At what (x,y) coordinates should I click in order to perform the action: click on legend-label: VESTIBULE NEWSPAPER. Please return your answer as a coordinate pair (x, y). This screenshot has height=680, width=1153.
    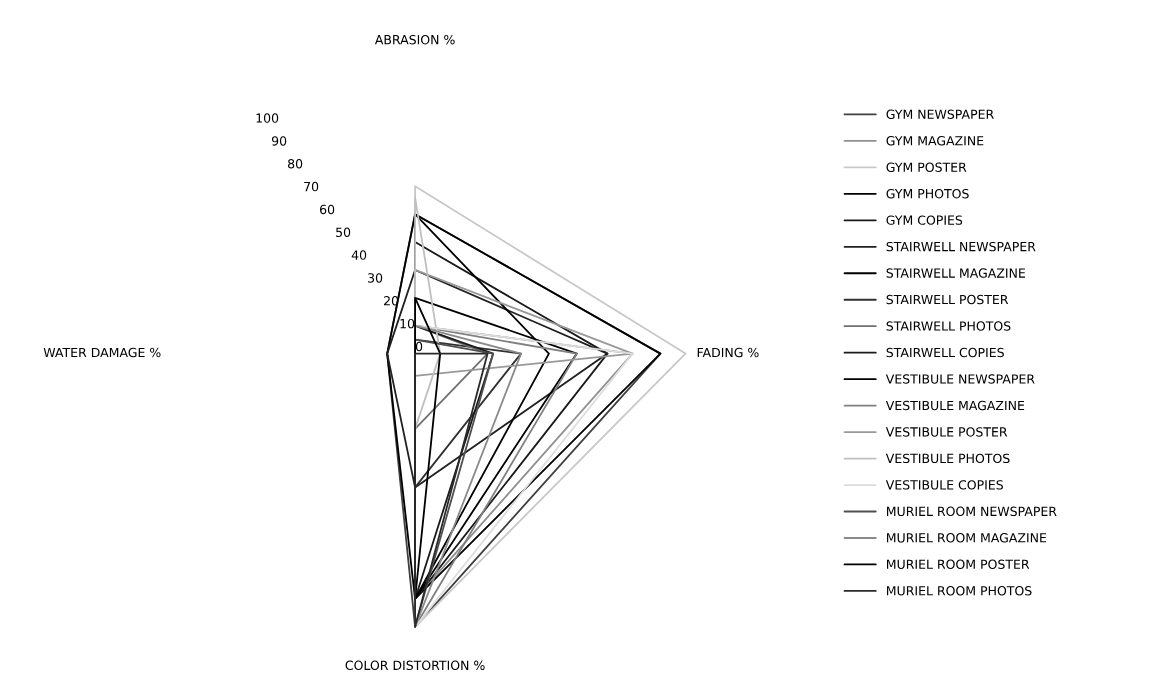
    Looking at the image, I should click on (960, 379).